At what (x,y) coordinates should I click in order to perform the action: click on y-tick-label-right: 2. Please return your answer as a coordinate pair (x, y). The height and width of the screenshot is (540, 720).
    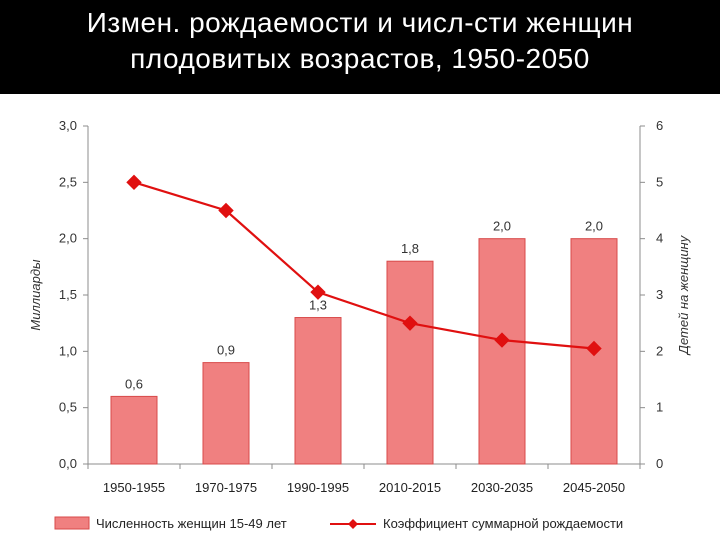
    Looking at the image, I should click on (659, 350).